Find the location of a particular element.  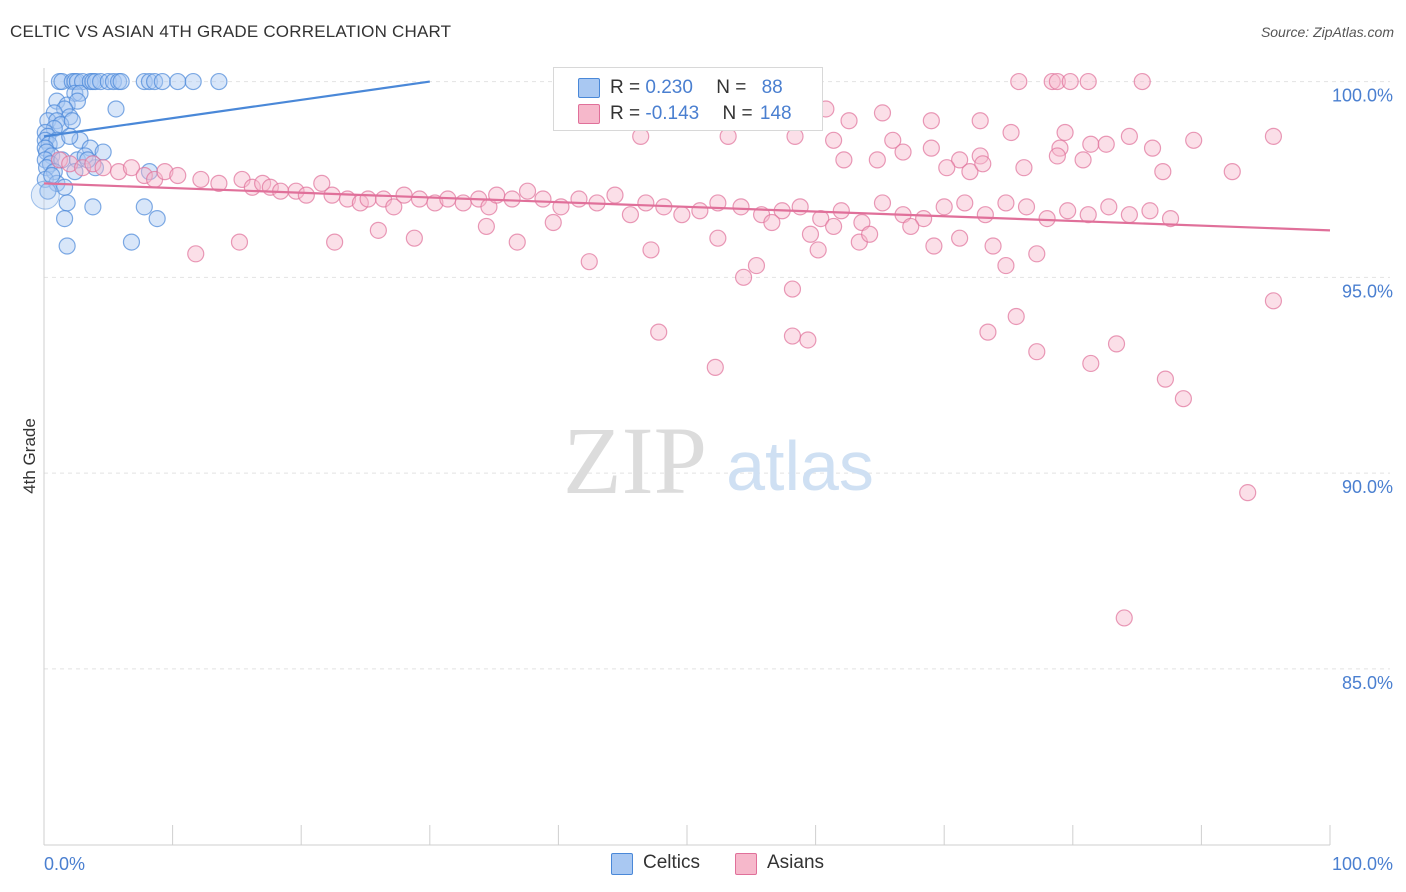

r-value: 0.230 is located at coordinates (669, 87).